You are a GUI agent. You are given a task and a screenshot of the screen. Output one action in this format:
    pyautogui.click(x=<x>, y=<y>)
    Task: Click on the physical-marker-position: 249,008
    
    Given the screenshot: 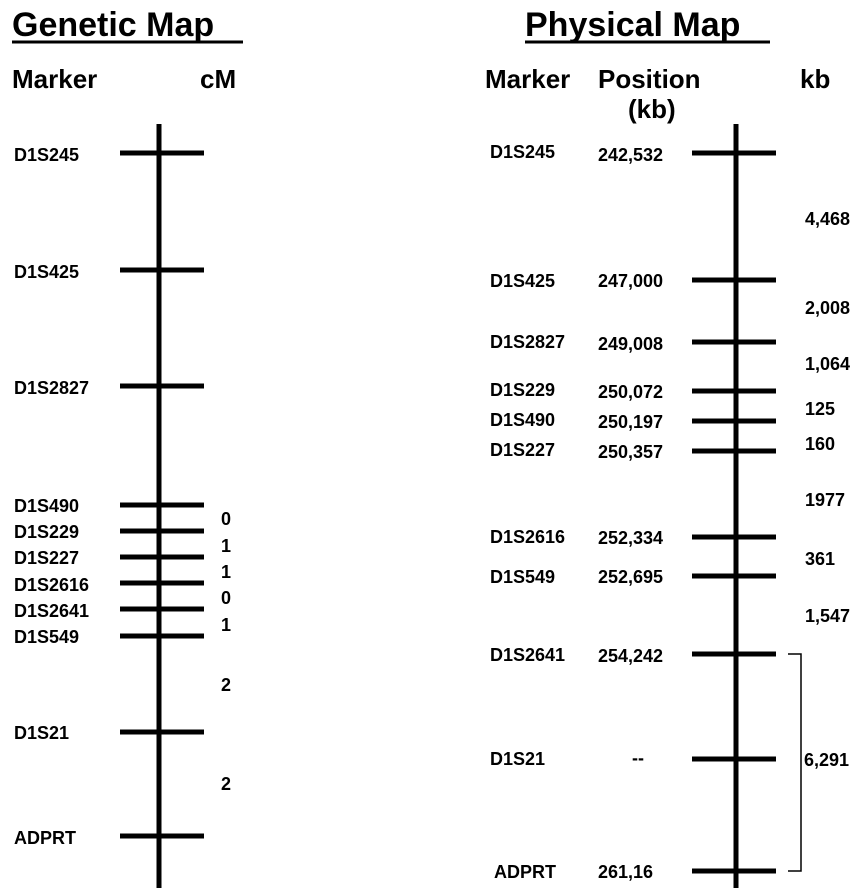 What is the action you would take?
    pyautogui.click(x=630, y=344)
    